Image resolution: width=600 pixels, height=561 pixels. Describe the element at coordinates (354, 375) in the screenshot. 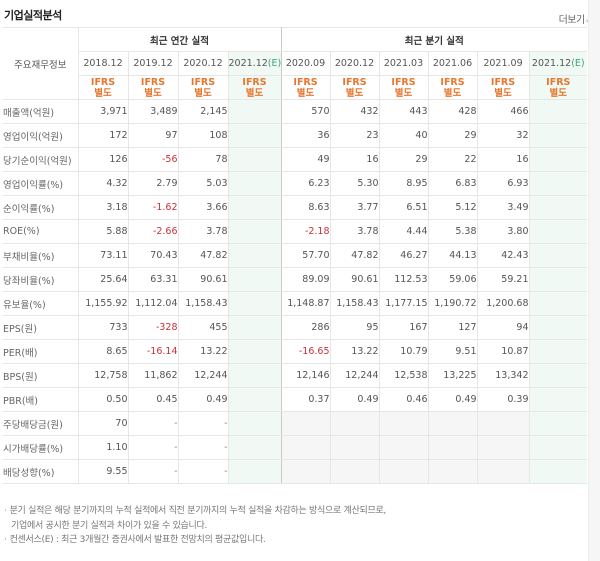

I see `quarter-value: 12,244` at that location.